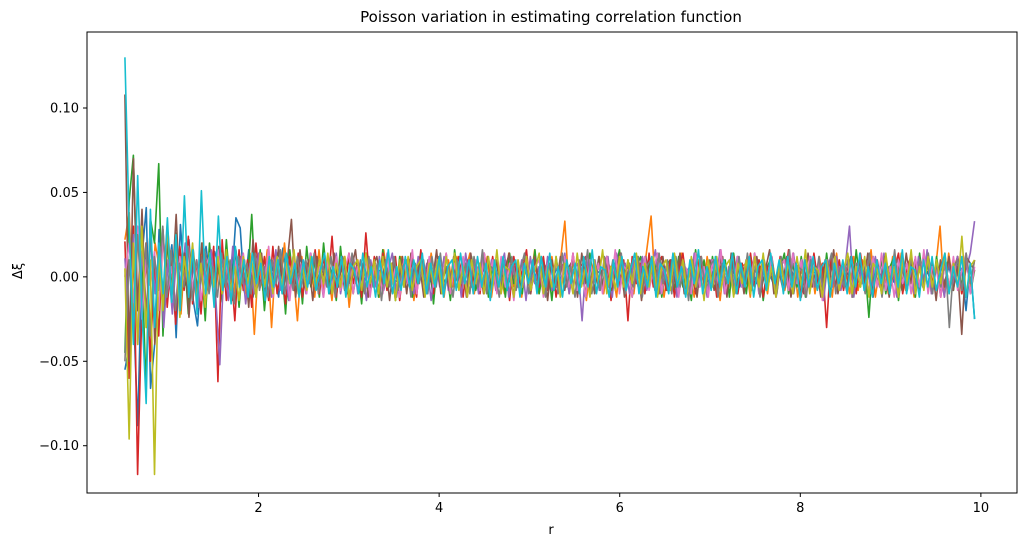  What do you see at coordinates (800, 508) in the screenshot?
I see `x-tick-label: 8` at bounding box center [800, 508].